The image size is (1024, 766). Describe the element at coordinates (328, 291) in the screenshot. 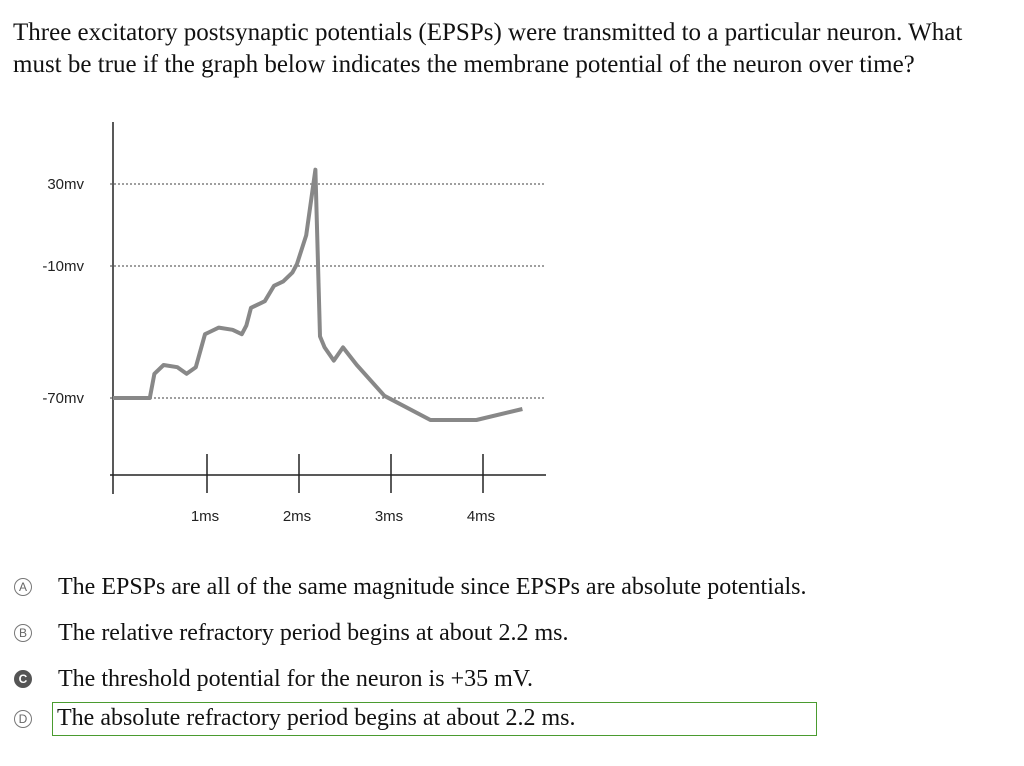

I see `gridlines` at that location.